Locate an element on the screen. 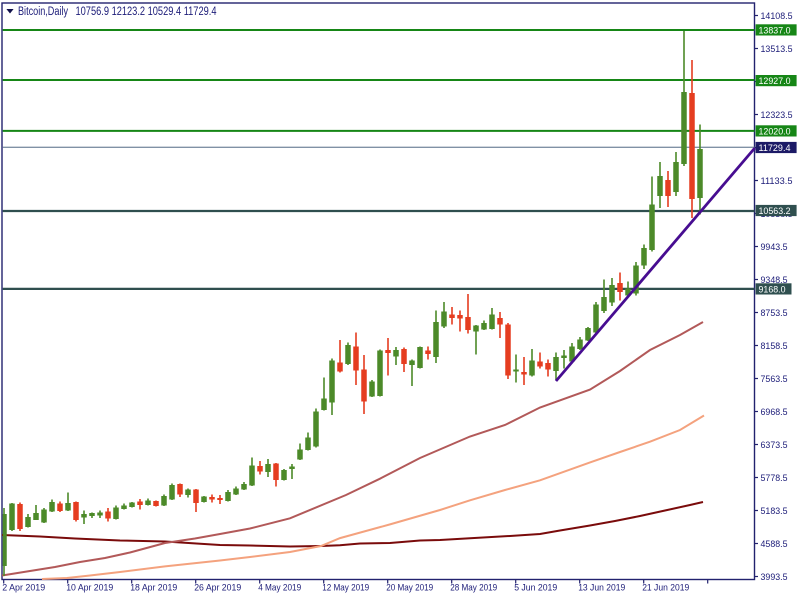 This screenshot has width=800, height=600. svg-text: 13 Jun 2019 is located at coordinates (601, 588).